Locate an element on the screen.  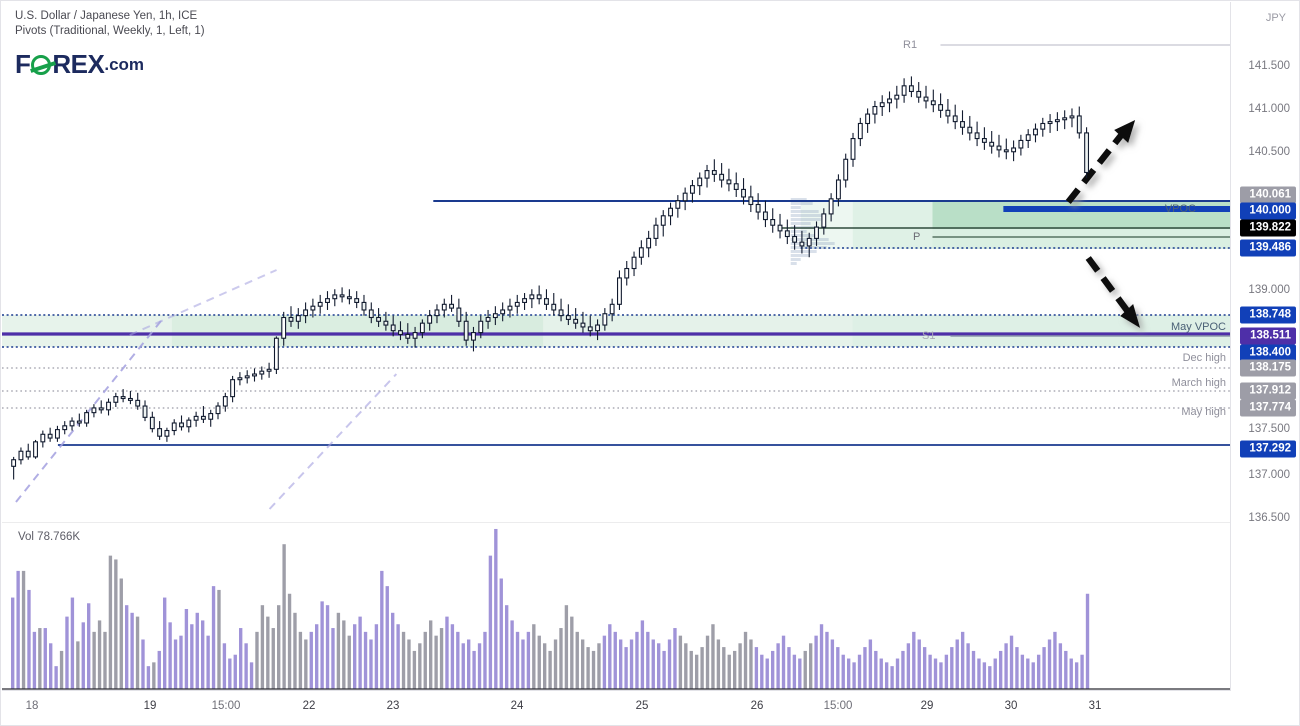
price-tick: 137.000 is located at coordinates (1269, 475).